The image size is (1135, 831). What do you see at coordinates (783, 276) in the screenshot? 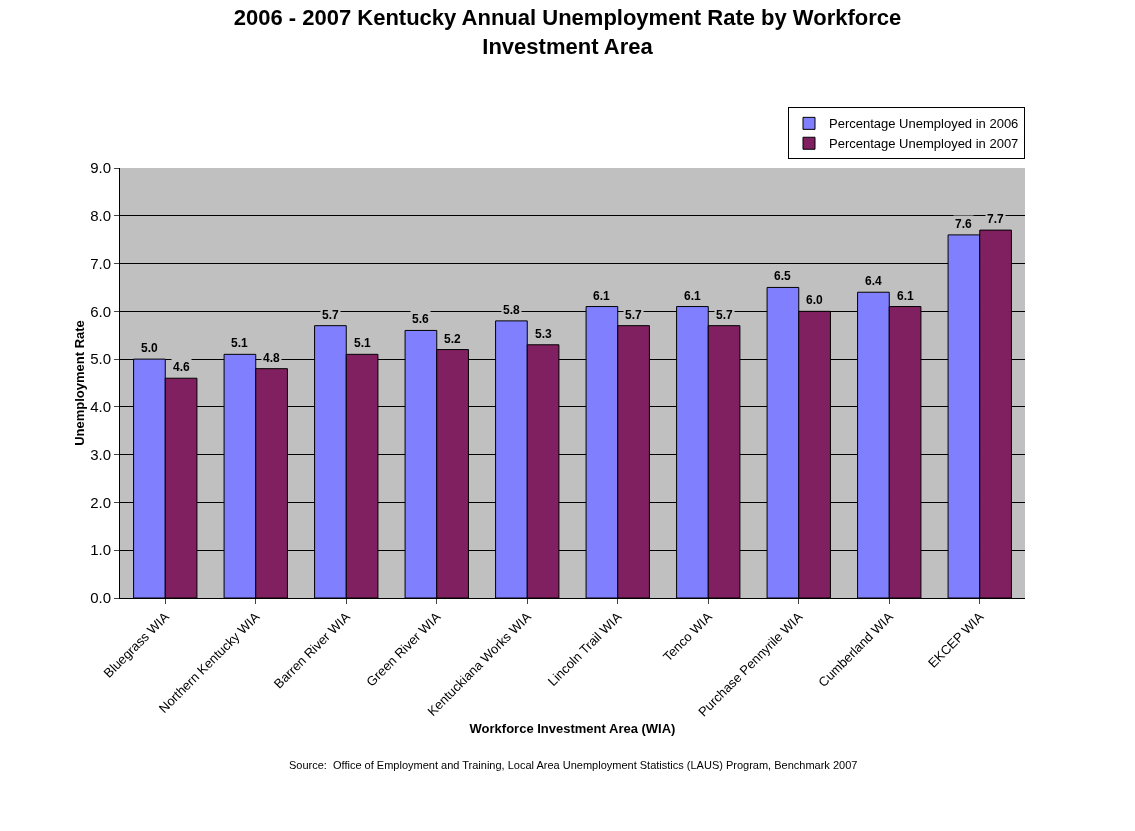
I see `data-label: 6.5` at bounding box center [783, 276].